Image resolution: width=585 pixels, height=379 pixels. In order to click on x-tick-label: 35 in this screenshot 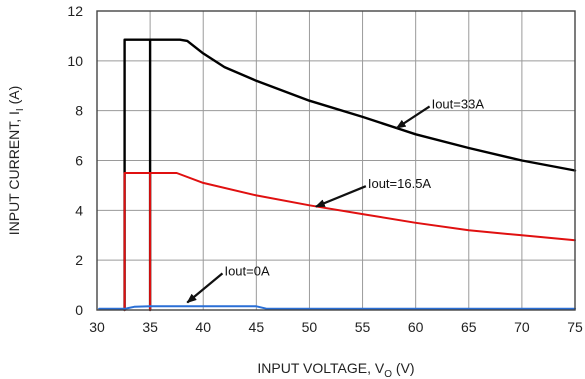, I will do `click(150, 327)`.